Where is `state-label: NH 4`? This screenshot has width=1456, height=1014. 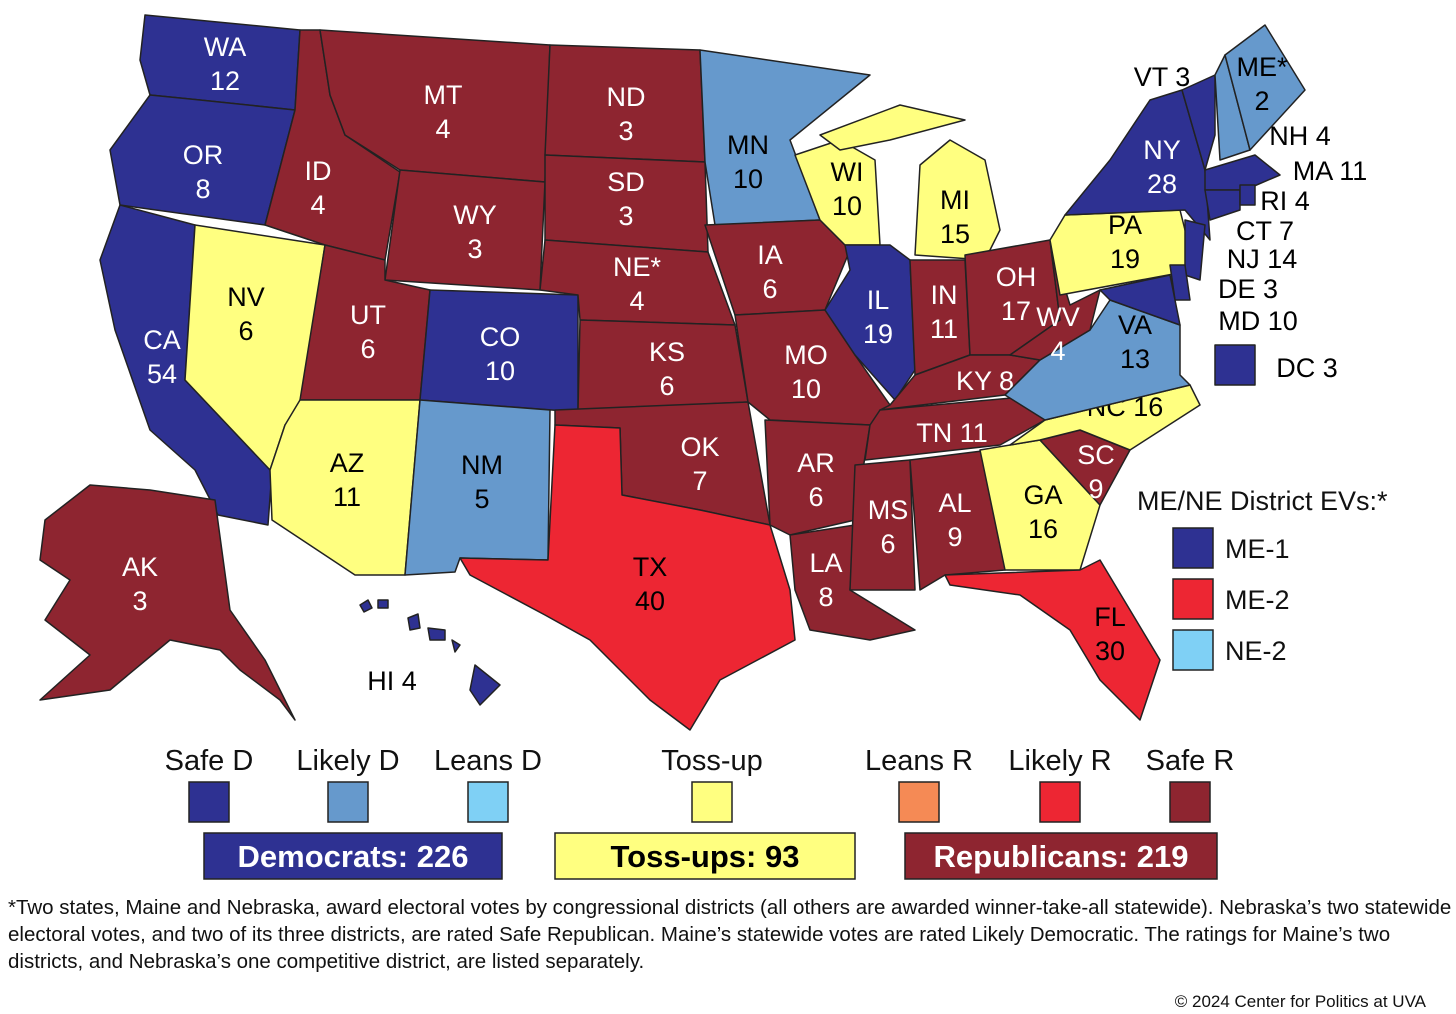
state-label: NH 4 is located at coordinates (1300, 136).